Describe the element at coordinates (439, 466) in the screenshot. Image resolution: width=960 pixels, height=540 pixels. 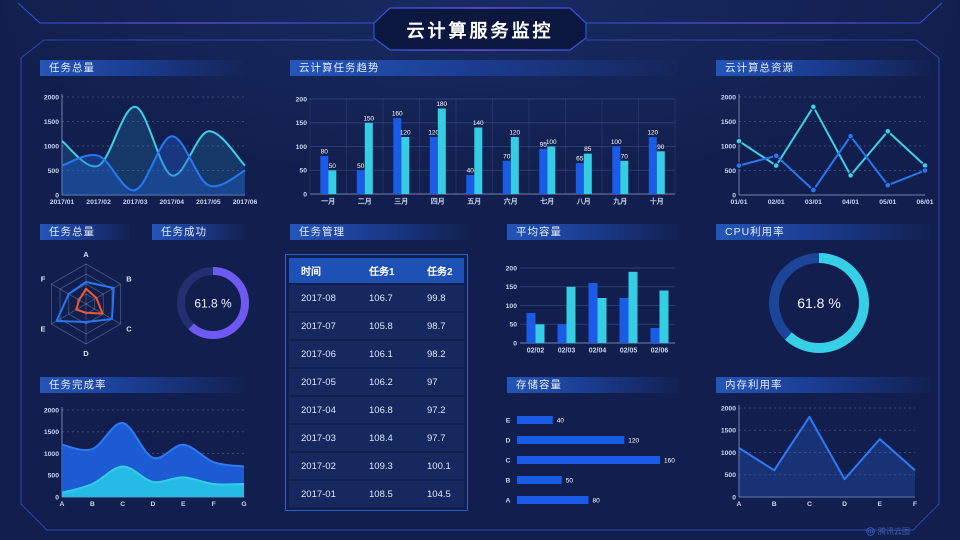
I see `table-cell: 100.1` at that location.